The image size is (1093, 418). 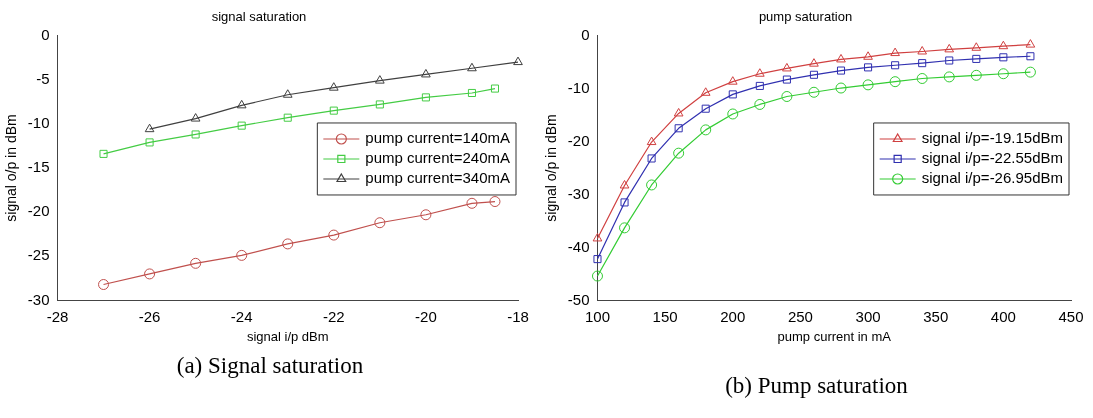 I want to click on text: (b) Pump saturation, so click(x=816, y=386).